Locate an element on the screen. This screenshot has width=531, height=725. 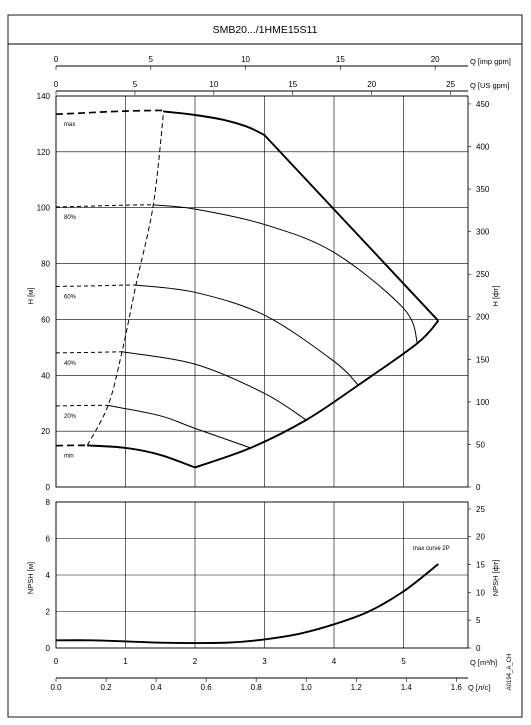
y-right-tick-label: 300 is located at coordinates (483, 232).